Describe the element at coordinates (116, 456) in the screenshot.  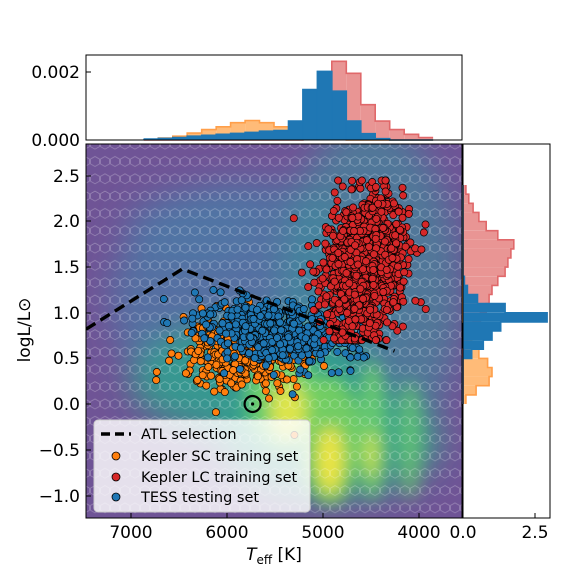
I see `legend-sc-swatch` at that location.